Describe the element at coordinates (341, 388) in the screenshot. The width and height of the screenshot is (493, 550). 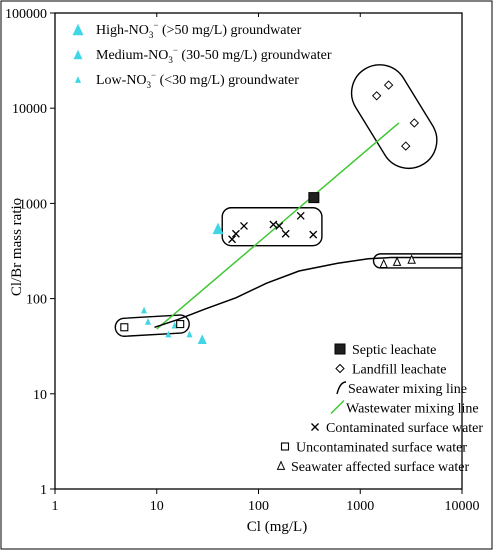
I see `legend-marker-seawater-line` at that location.